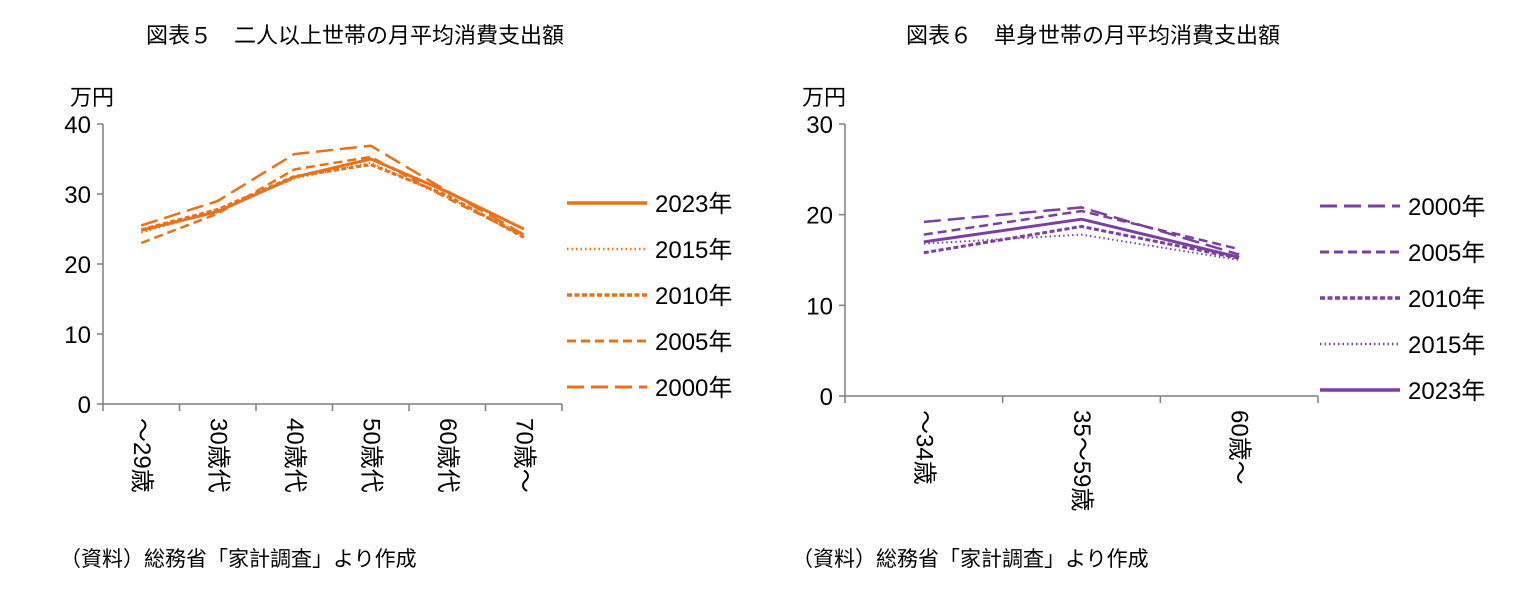 This screenshot has height=604, width=1521. What do you see at coordinates (370, 455) in the screenshot?
I see `x-tick-label: 50歳代` at bounding box center [370, 455].